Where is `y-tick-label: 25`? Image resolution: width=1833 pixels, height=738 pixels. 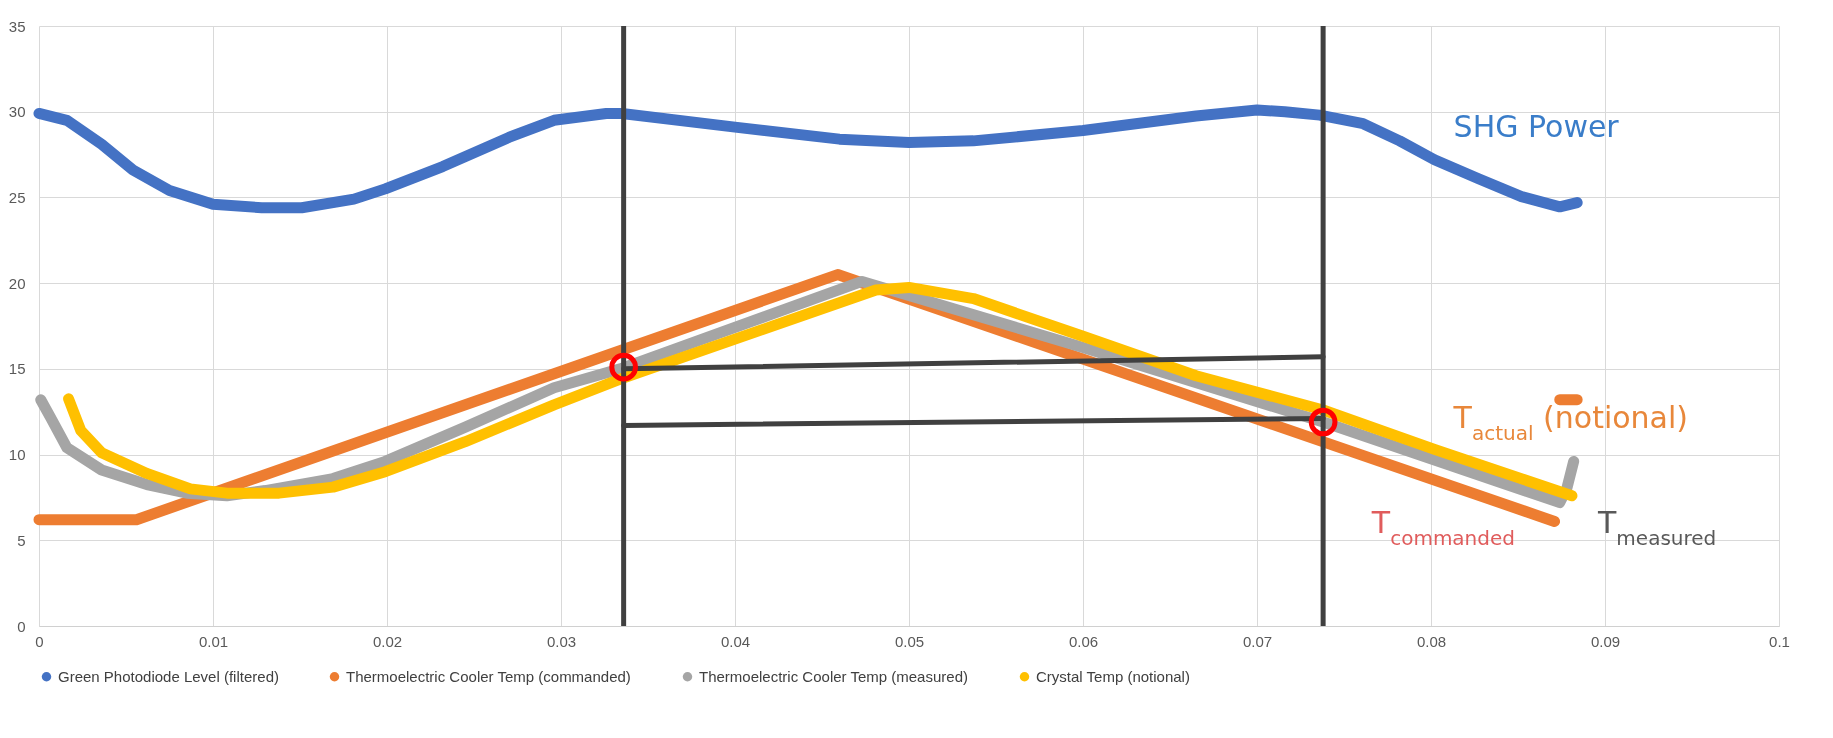 y-tick-label: 25 is located at coordinates (17, 197).